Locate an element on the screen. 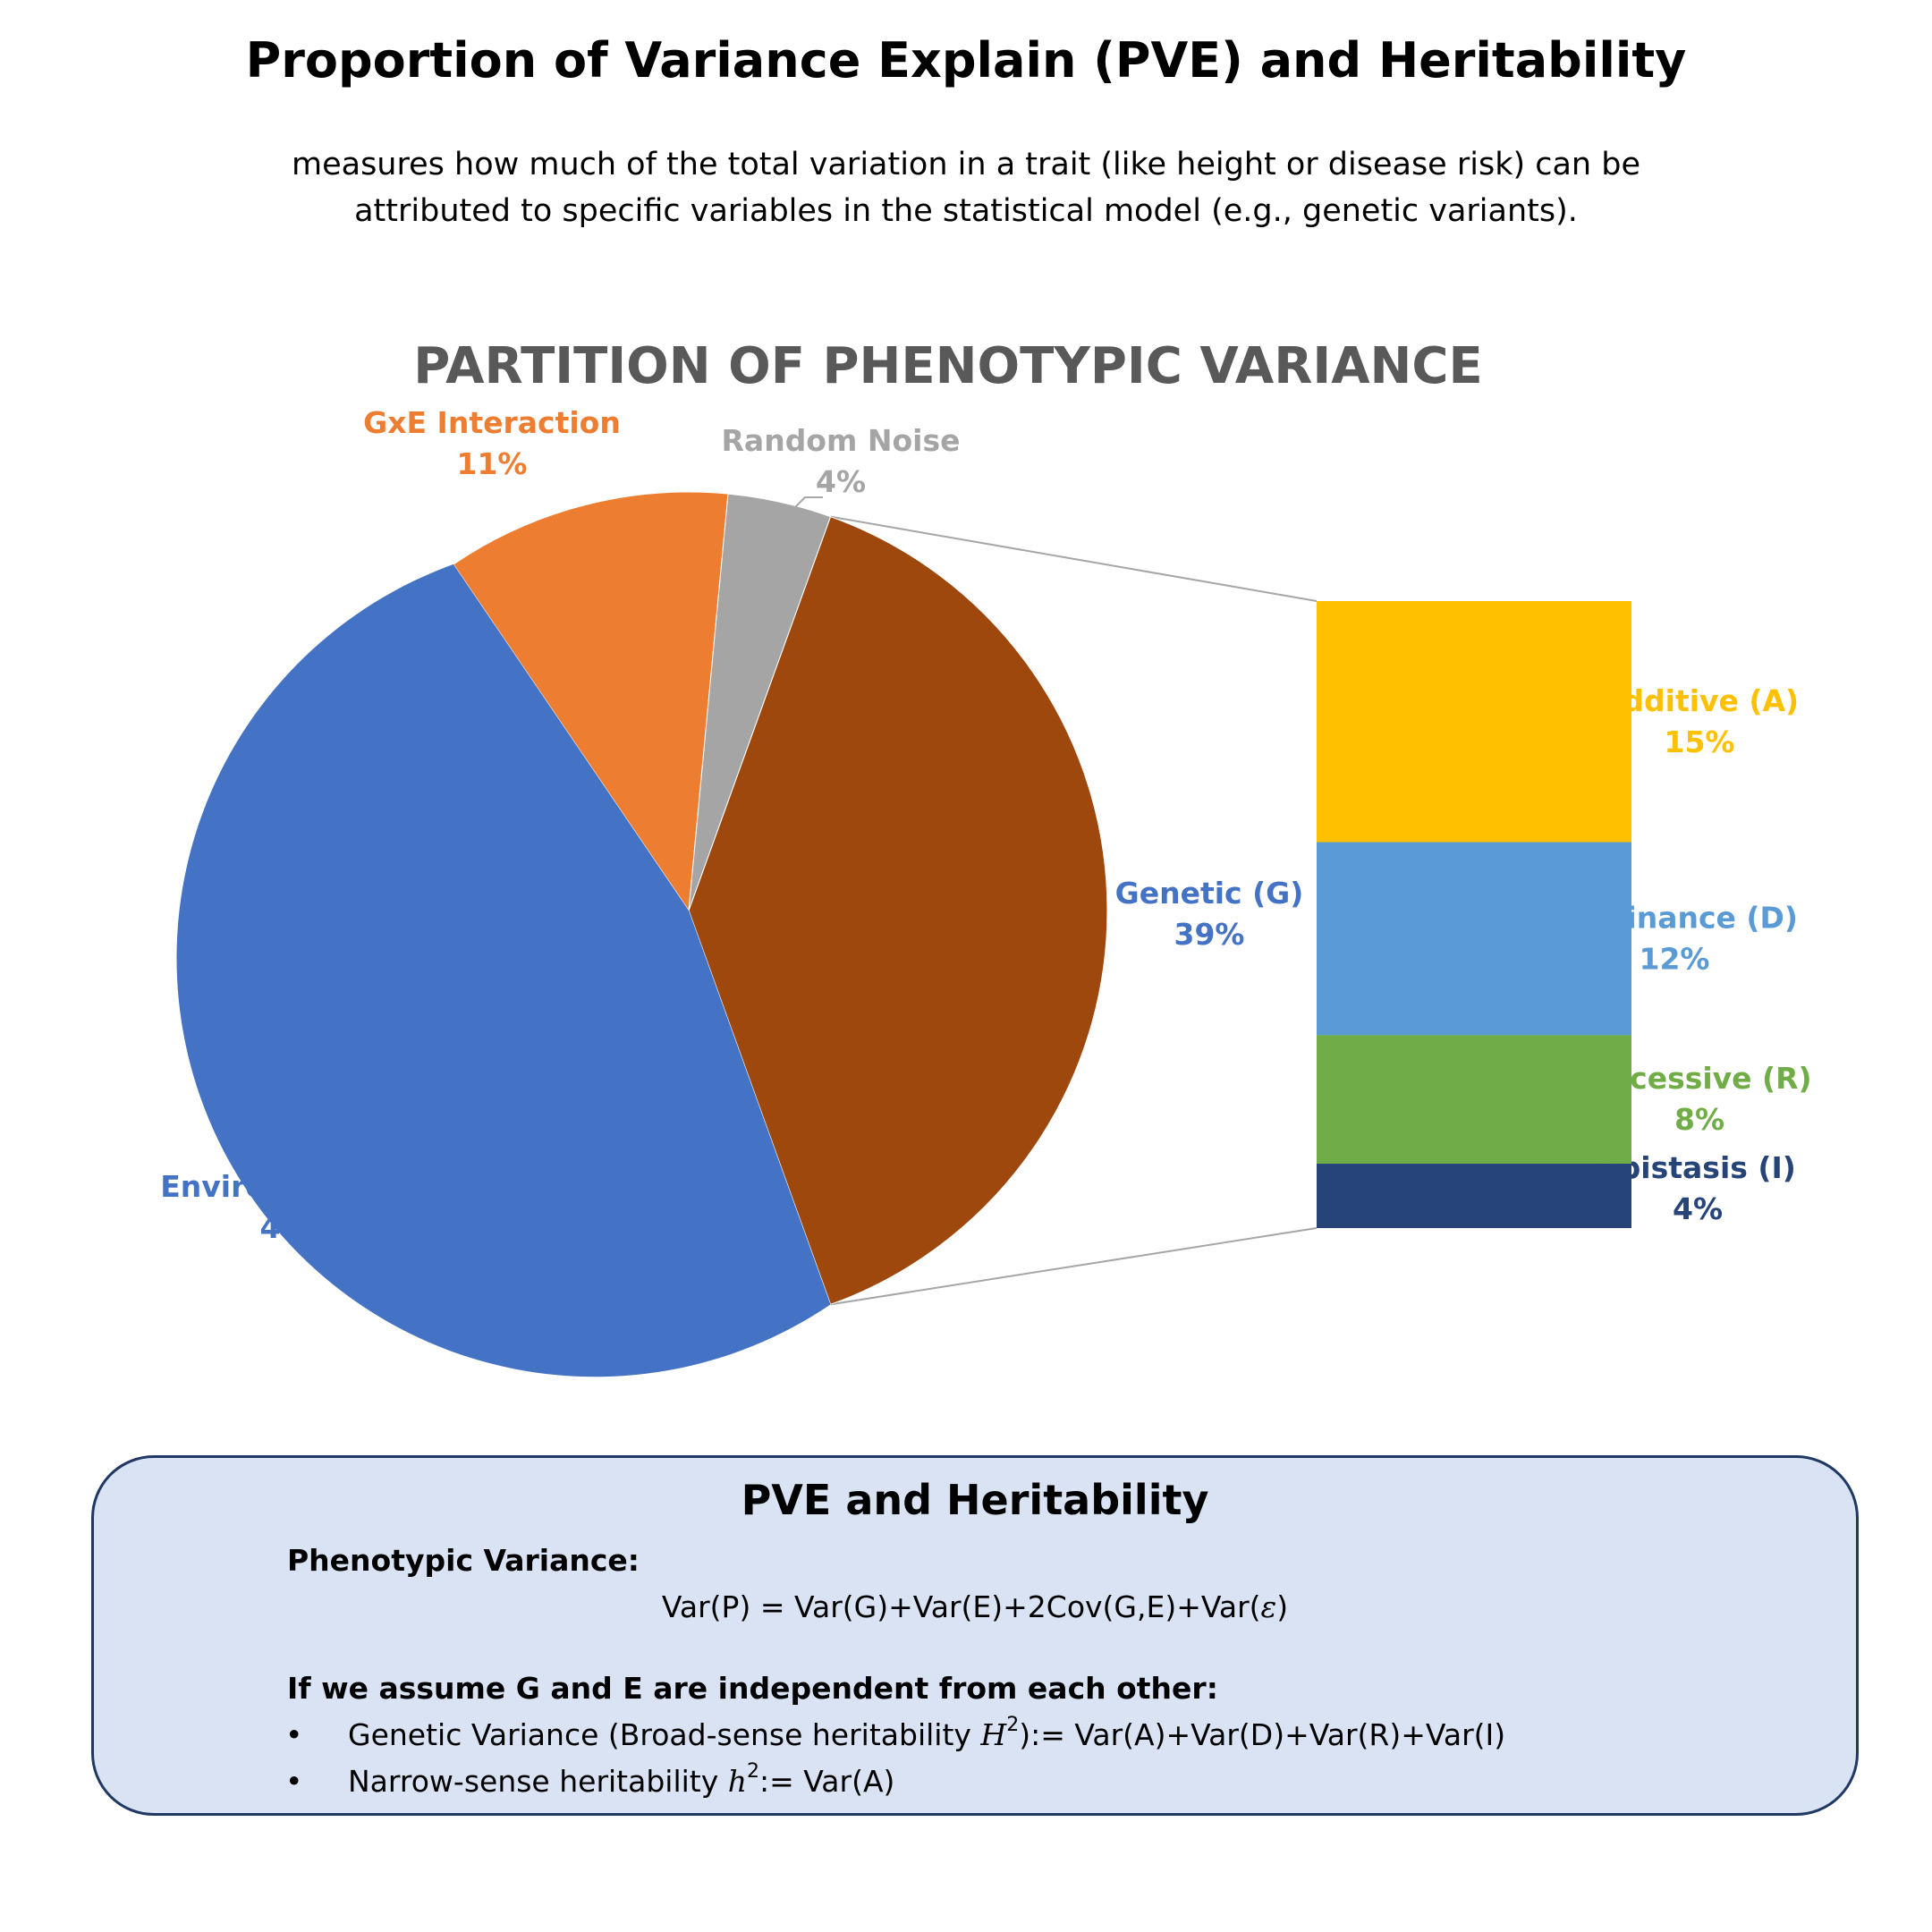 The height and width of the screenshot is (1932, 1932). bar-label-epistasis-i: Epistasis (I) 4% is located at coordinates (1697, 1188).